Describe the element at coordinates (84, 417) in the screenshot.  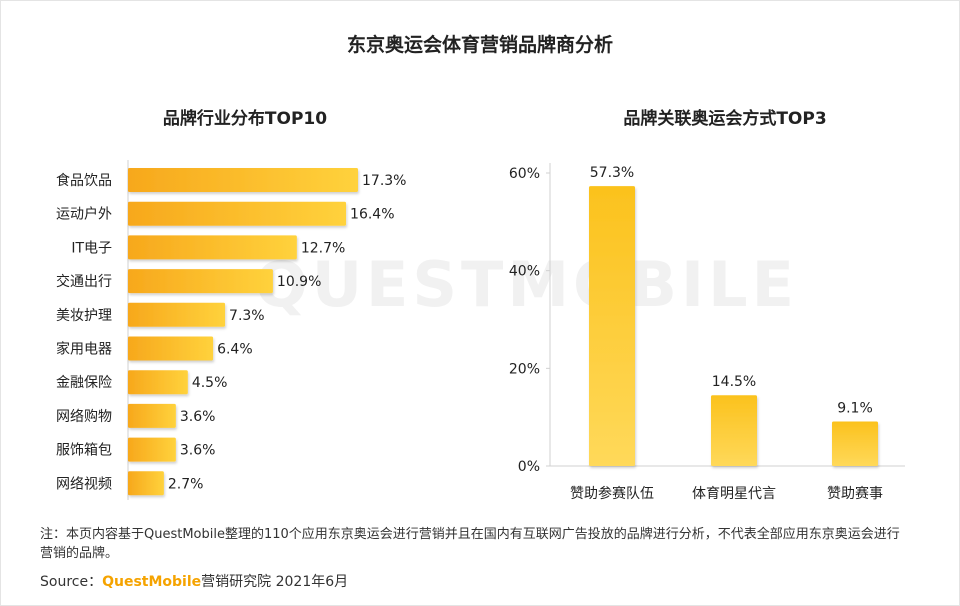
I see `category-label: 网络购物` at that location.